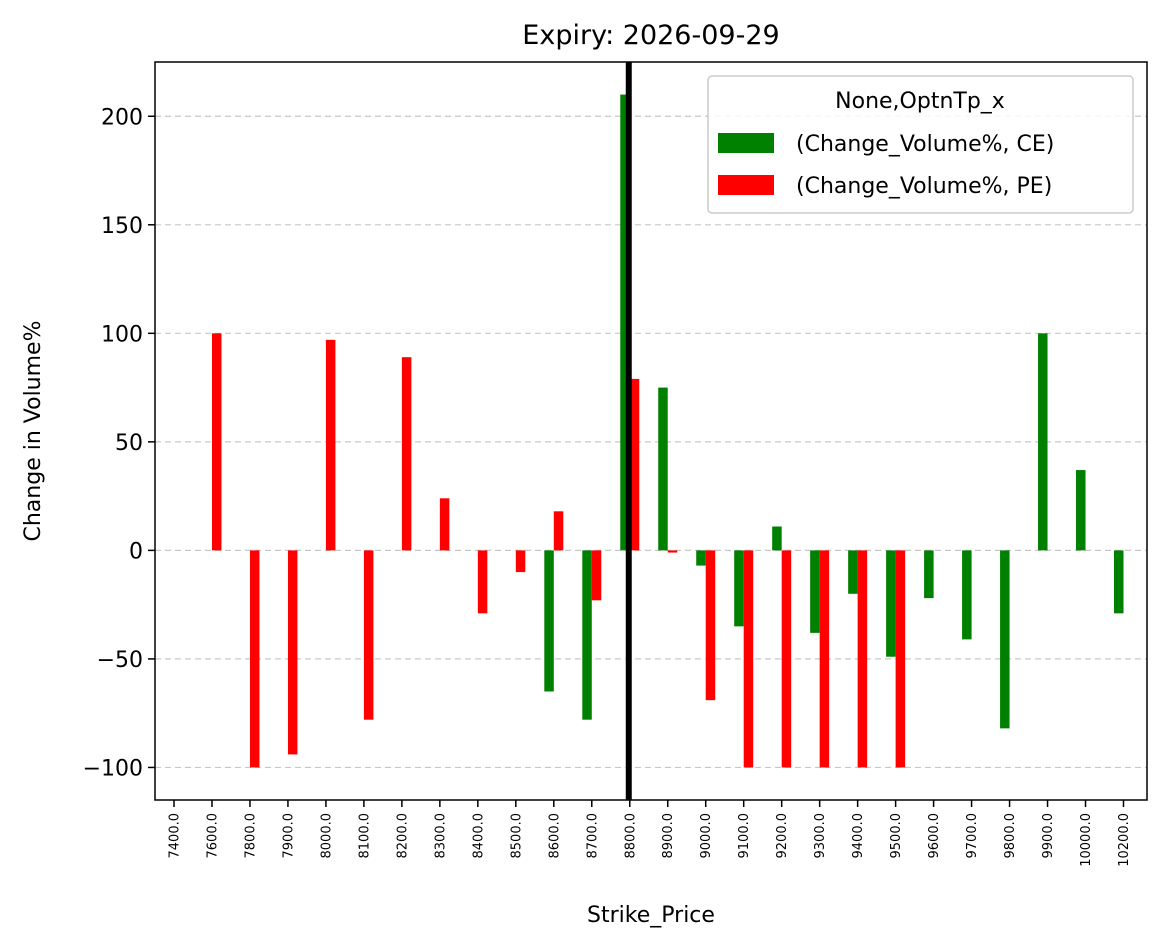  Describe the element at coordinates (122, 117) in the screenshot. I see `y-tick-label: 200` at that location.